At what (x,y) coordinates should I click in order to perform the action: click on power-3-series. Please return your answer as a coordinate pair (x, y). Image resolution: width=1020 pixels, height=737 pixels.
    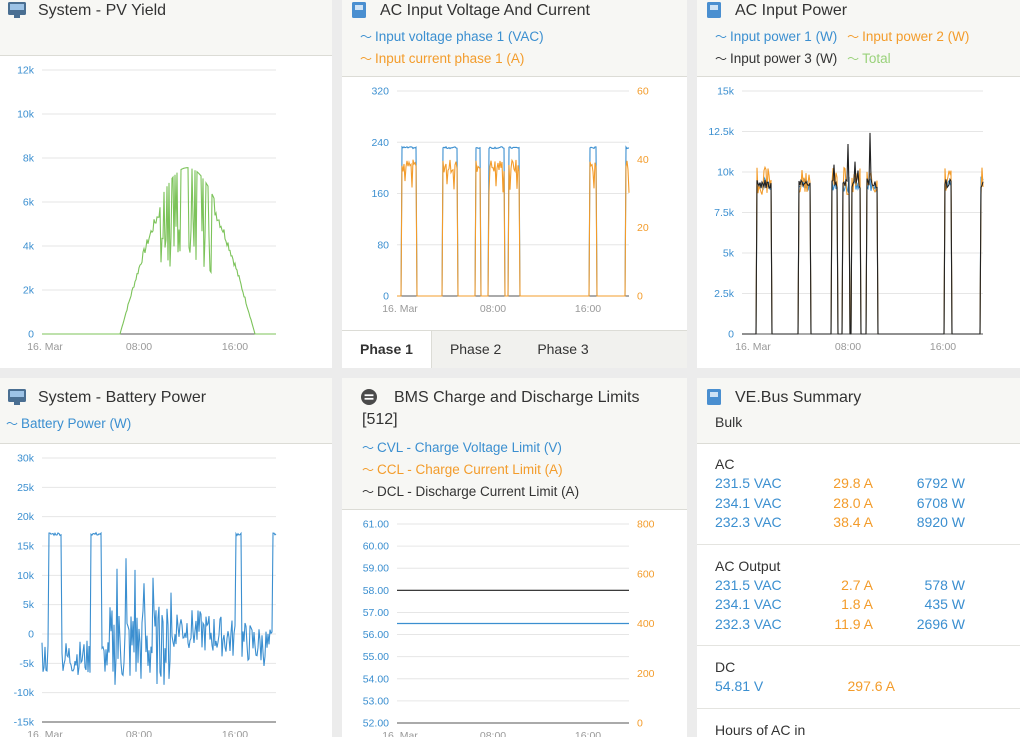
    Looking at the image, I should click on (863, 233).